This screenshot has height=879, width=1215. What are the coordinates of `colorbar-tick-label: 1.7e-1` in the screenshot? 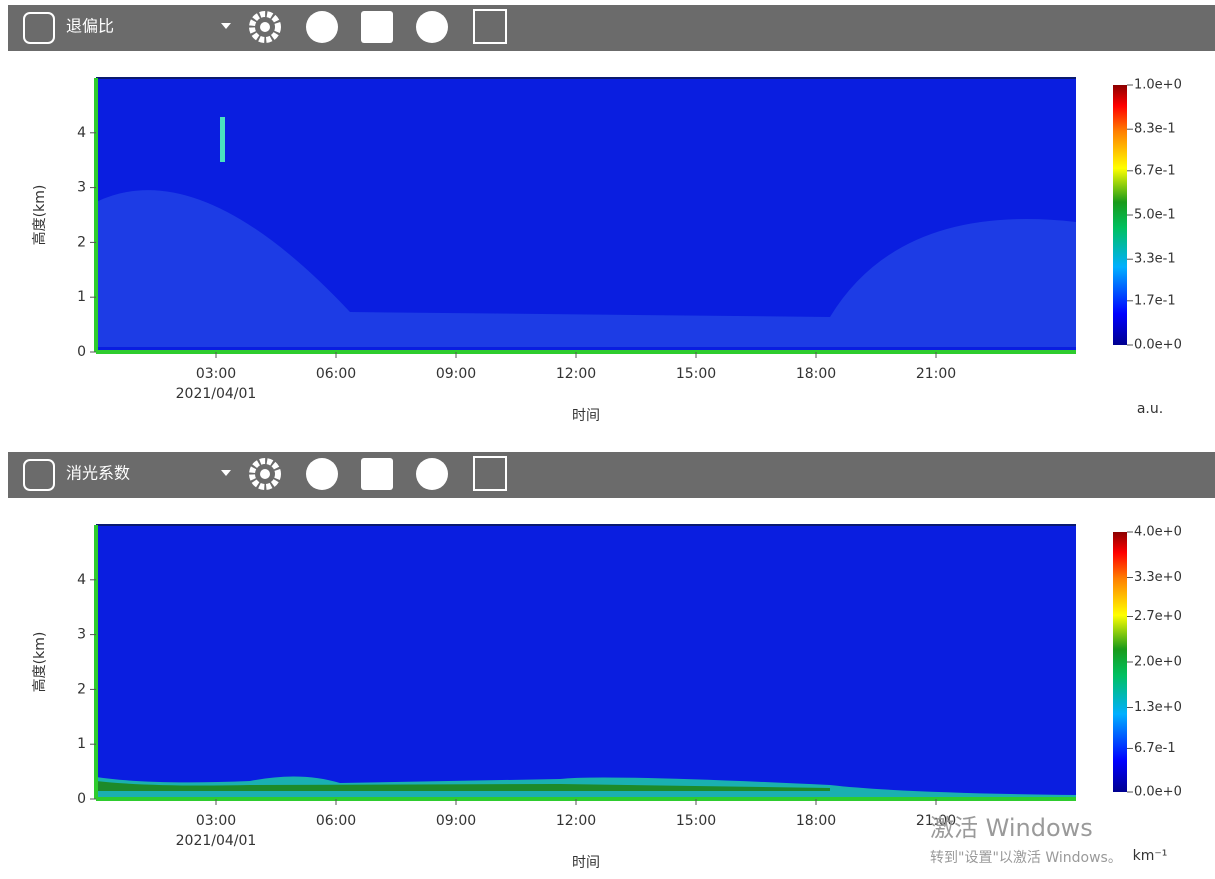 It's located at (1155, 300).